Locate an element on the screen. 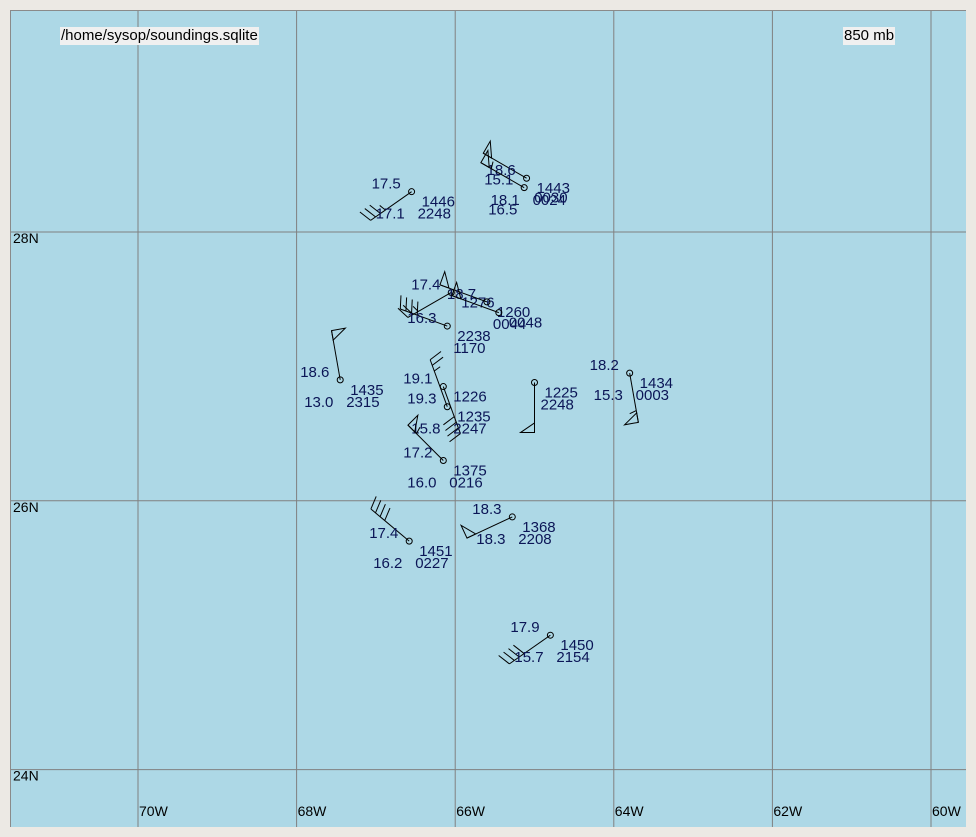  dewpoint-label: 16.0 is located at coordinates (421, 482).